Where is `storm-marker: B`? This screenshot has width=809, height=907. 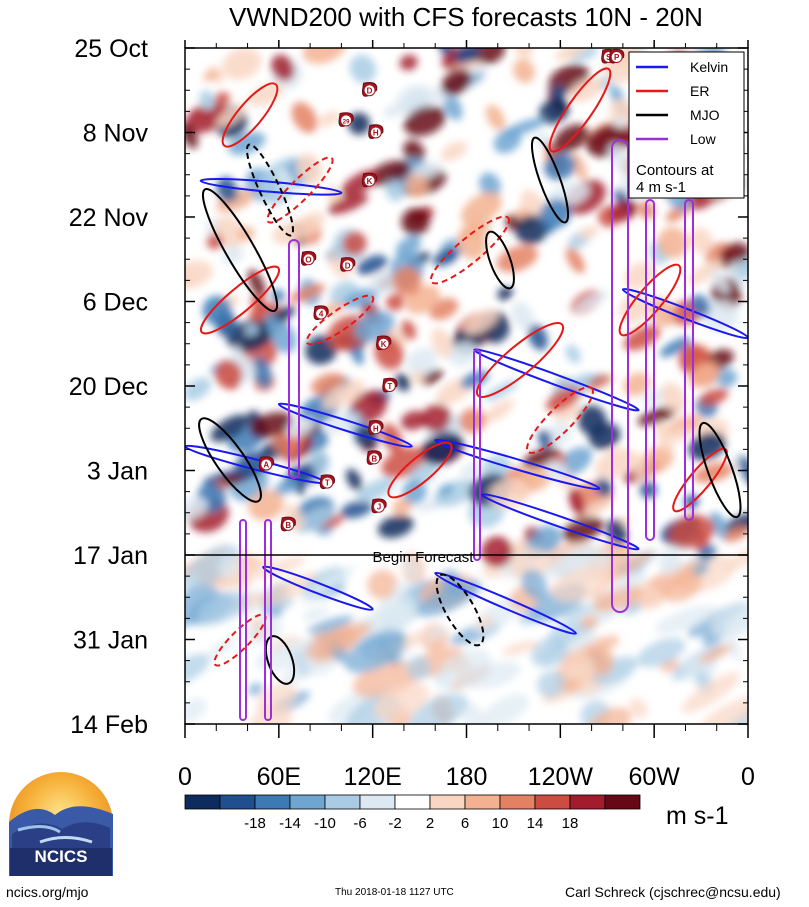
storm-marker: B is located at coordinates (288, 524).